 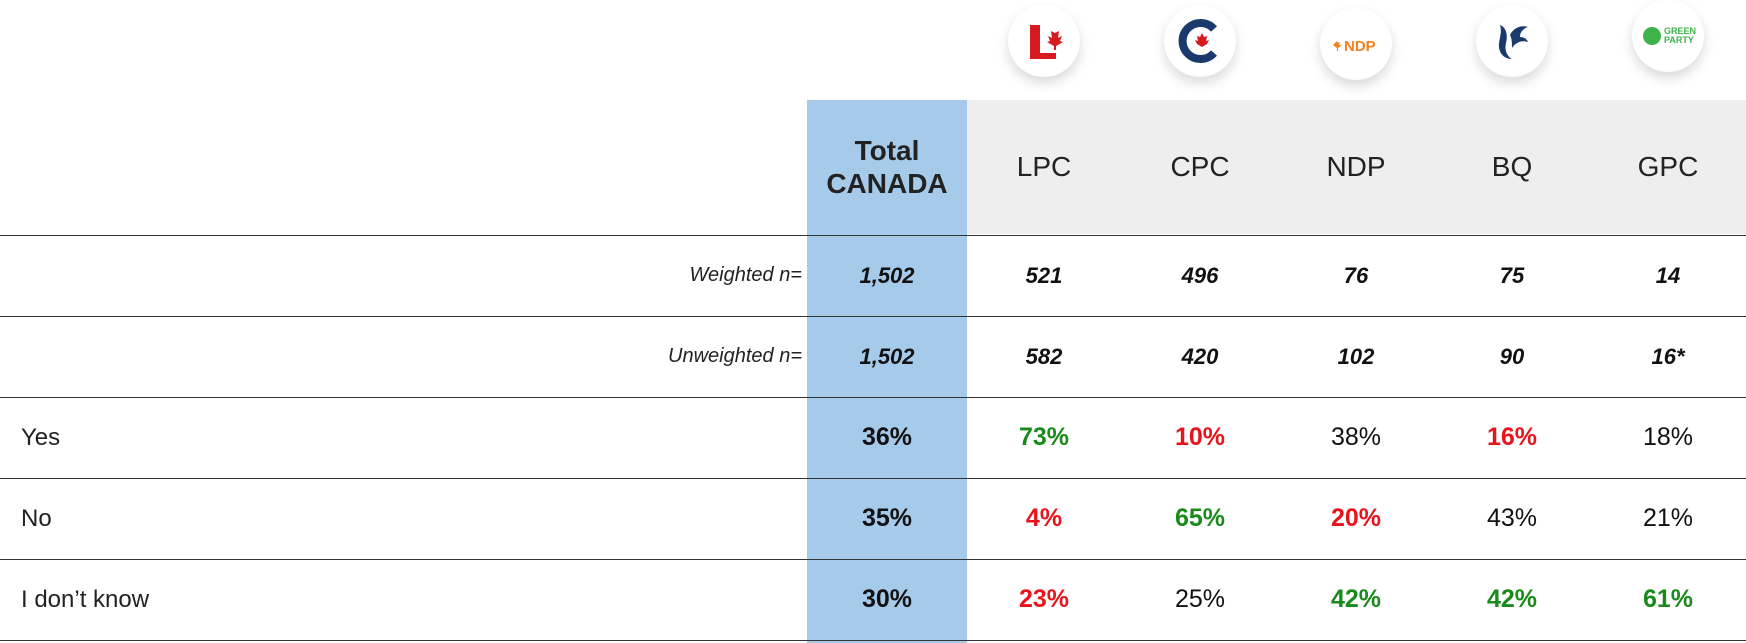 What do you see at coordinates (1044, 275) in the screenshot?
I see `cell: 521` at bounding box center [1044, 275].